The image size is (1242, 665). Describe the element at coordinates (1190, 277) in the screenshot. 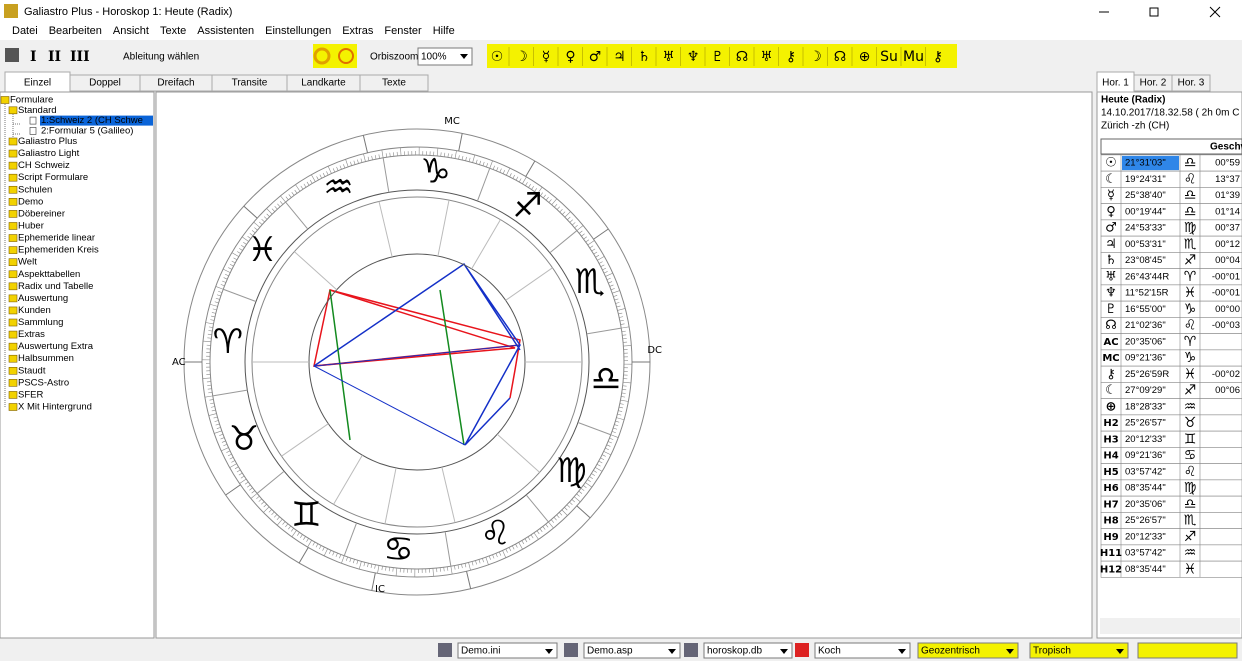

I see `sign-glyph: ♈` at that location.